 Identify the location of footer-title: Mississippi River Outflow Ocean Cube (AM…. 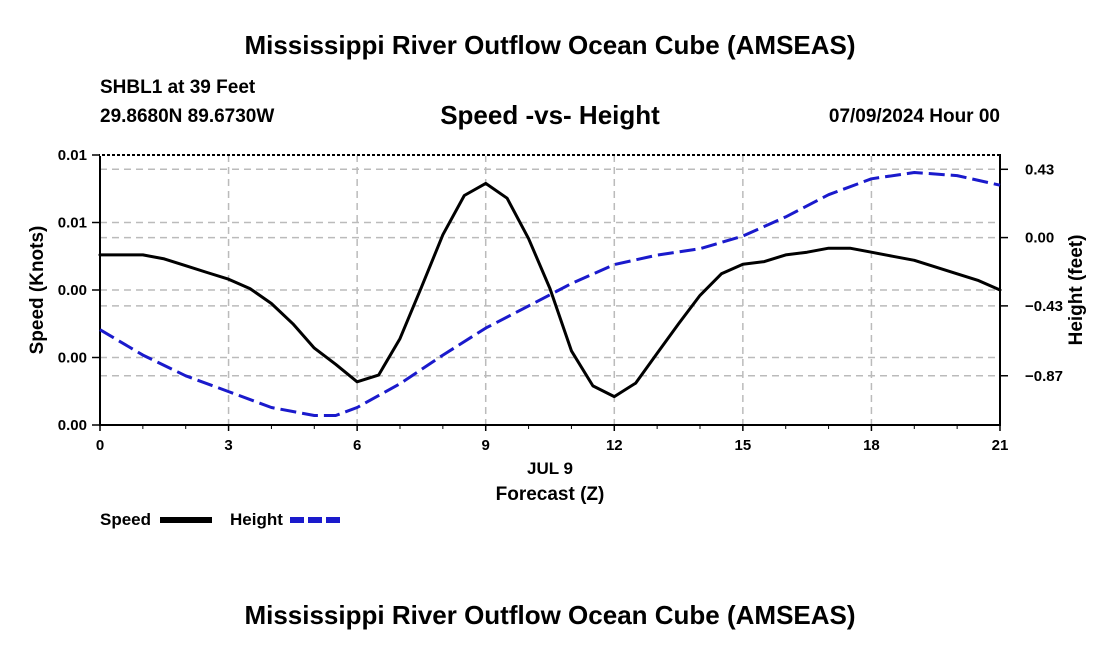
(550, 615).